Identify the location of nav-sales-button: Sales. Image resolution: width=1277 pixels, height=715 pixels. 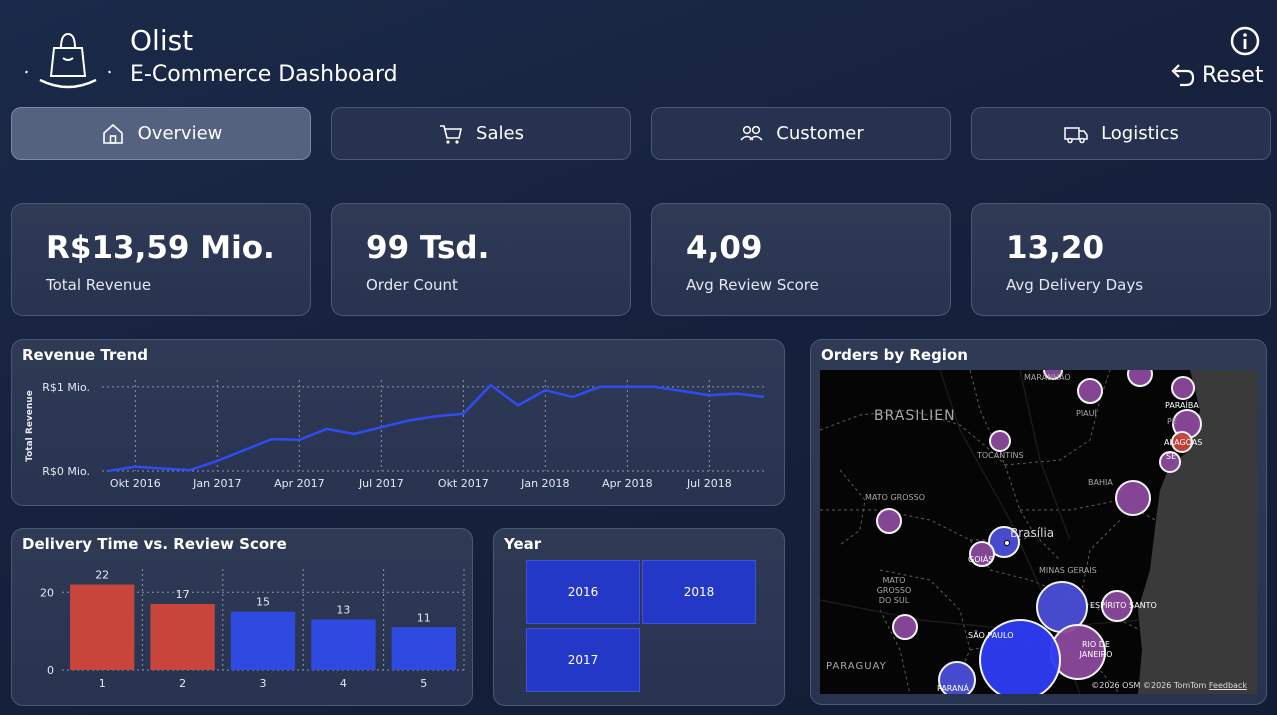
(481, 133).